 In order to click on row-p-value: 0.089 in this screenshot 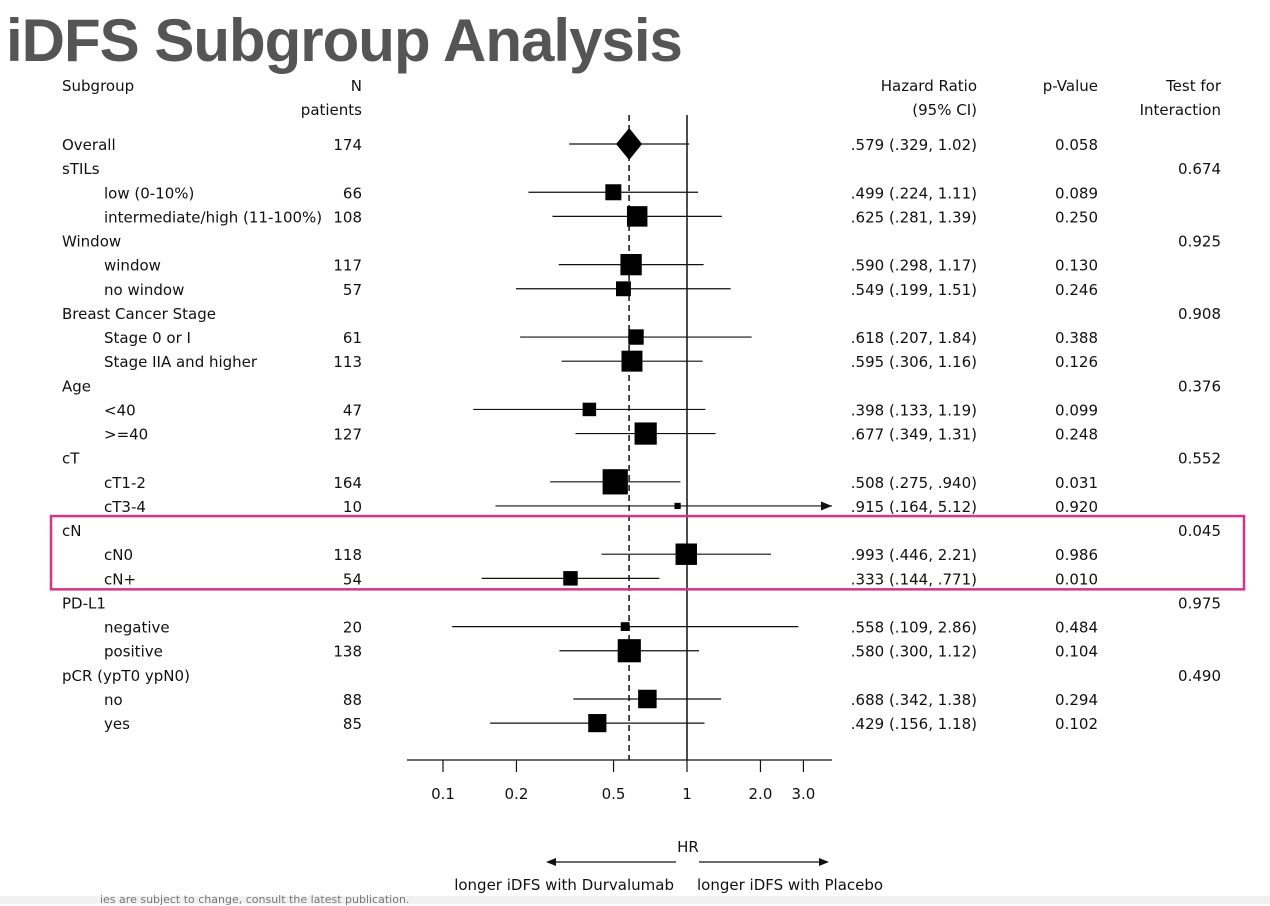, I will do `click(1076, 193)`.